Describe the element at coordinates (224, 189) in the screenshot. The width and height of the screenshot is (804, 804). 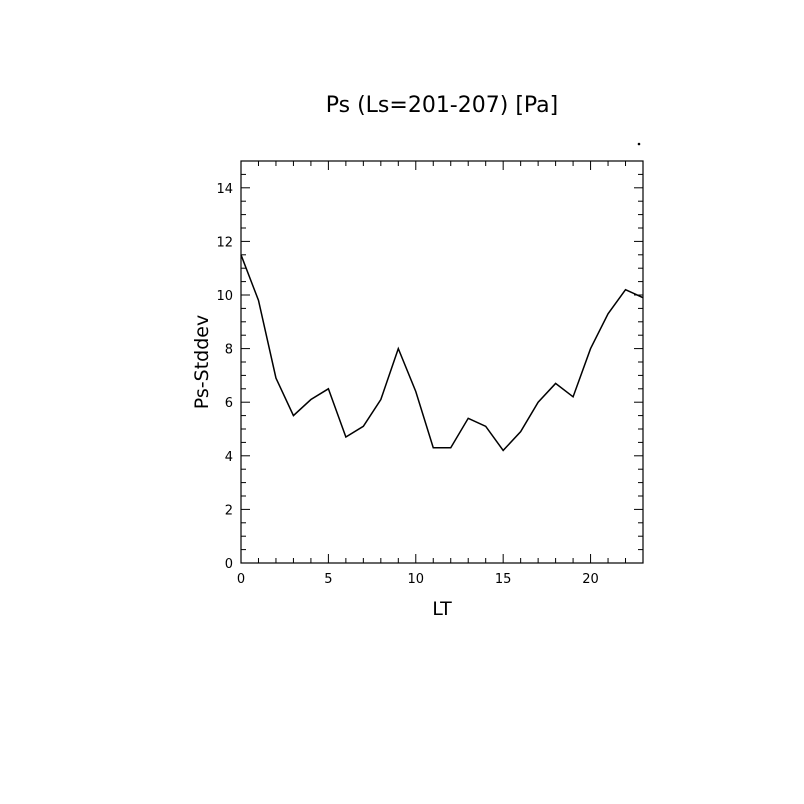
I see `y-tick-label: 14` at that location.